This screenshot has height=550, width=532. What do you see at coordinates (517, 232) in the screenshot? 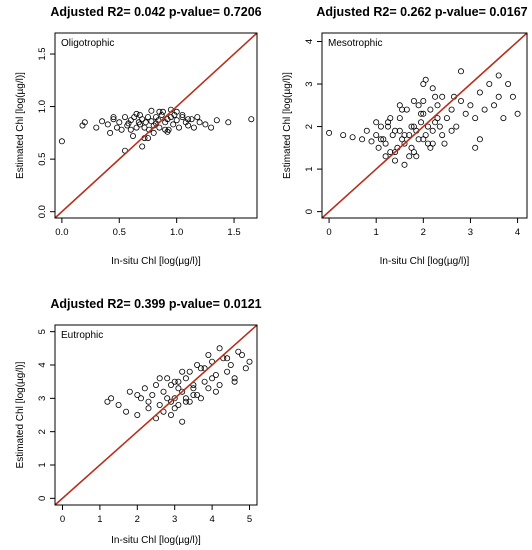
I see `x-tick-label: 4` at bounding box center [517, 232].